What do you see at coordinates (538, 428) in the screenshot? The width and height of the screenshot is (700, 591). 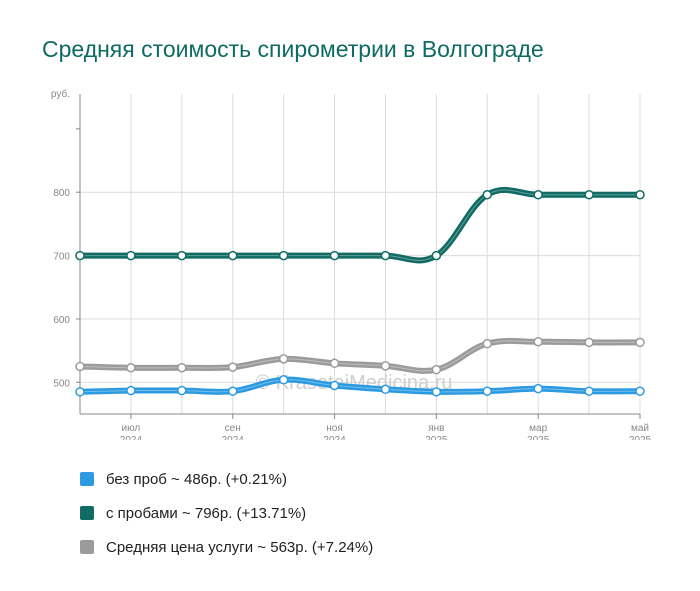 I see `x-tick-label-month: мар` at bounding box center [538, 428].